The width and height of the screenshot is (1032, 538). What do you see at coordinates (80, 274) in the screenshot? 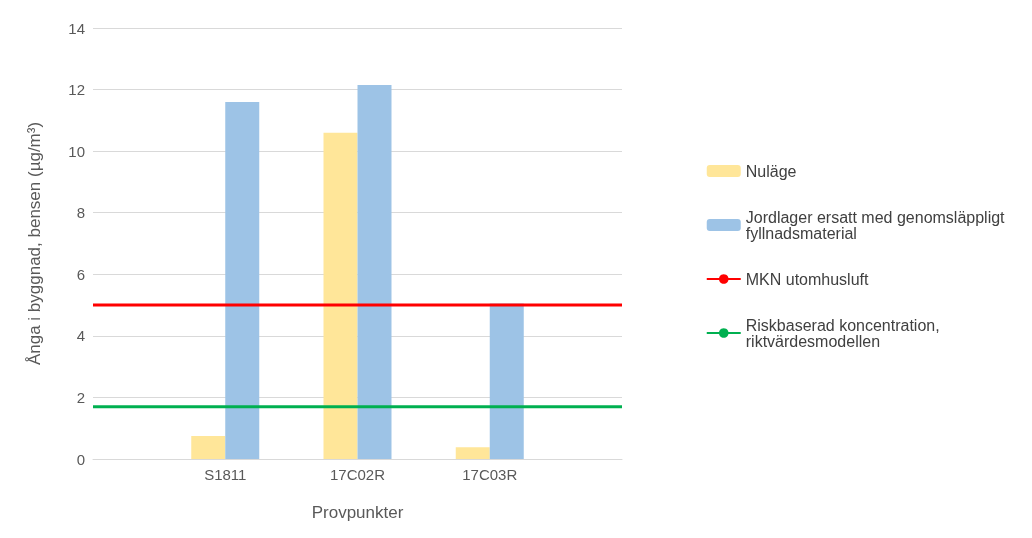
I see `y-tick-label: 6` at bounding box center [80, 274].